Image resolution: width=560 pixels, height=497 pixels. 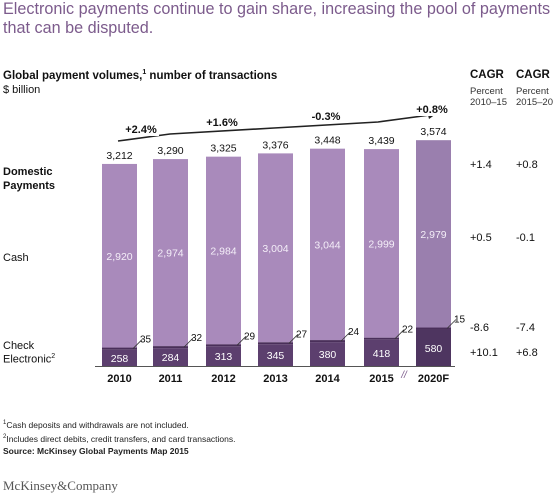 I want to click on bar-electronic-2012, so click(x=223, y=356).